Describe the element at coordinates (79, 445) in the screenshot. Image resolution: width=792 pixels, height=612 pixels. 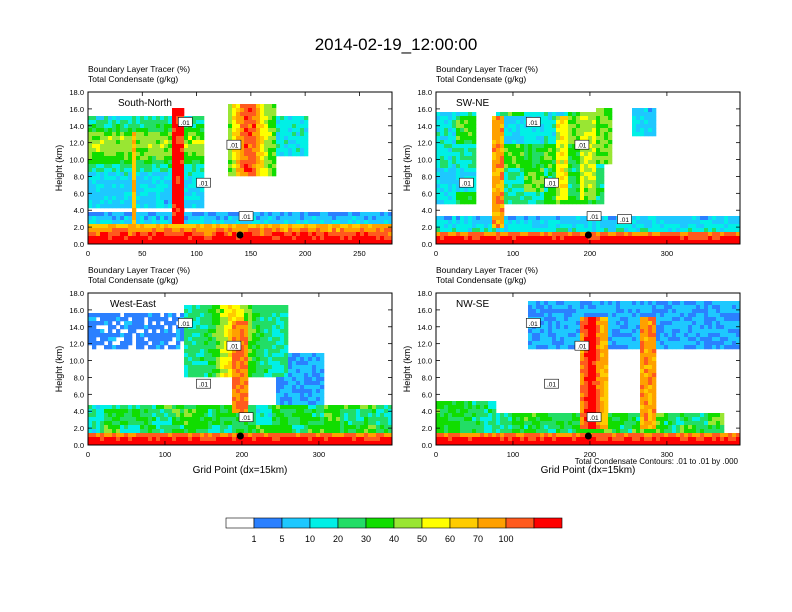
I see `y-tick-label: 0.0` at that location.